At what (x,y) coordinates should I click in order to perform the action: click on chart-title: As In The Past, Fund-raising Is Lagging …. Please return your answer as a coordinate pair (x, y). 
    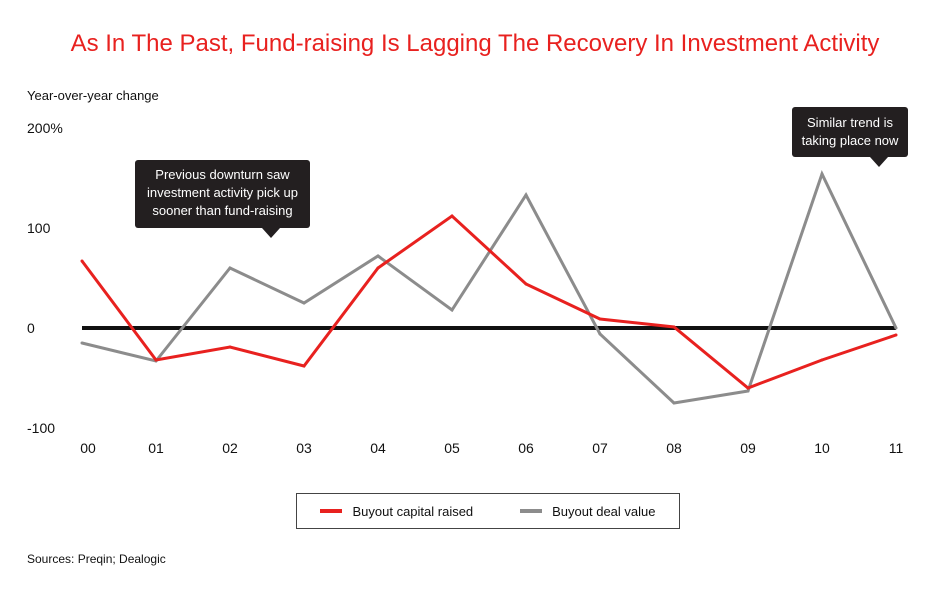
    Looking at the image, I should click on (475, 43).